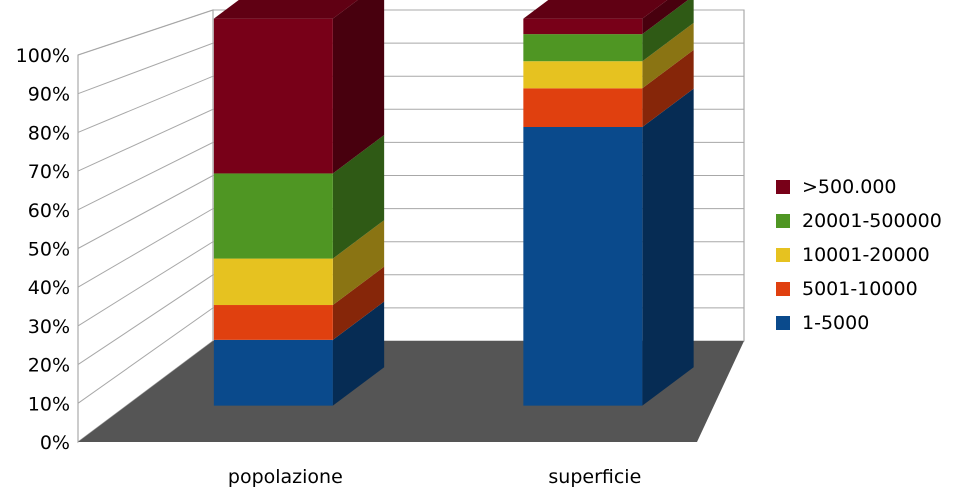  I want to click on legend-item: 20001-500000, so click(859, 221).